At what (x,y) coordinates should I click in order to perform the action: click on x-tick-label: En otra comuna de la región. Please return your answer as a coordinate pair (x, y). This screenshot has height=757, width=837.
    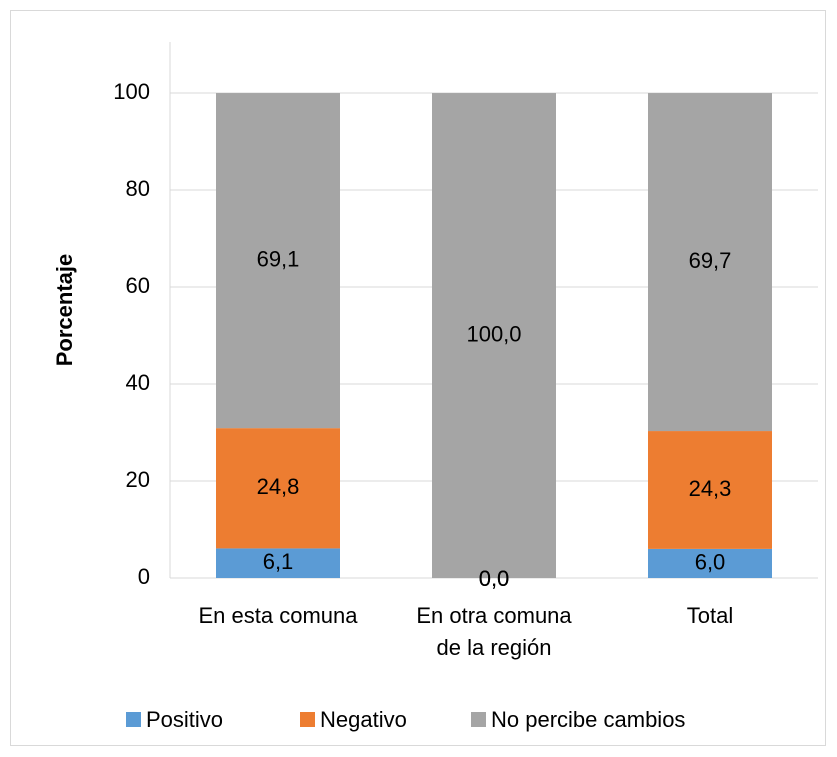
    Looking at the image, I should click on (494, 631).